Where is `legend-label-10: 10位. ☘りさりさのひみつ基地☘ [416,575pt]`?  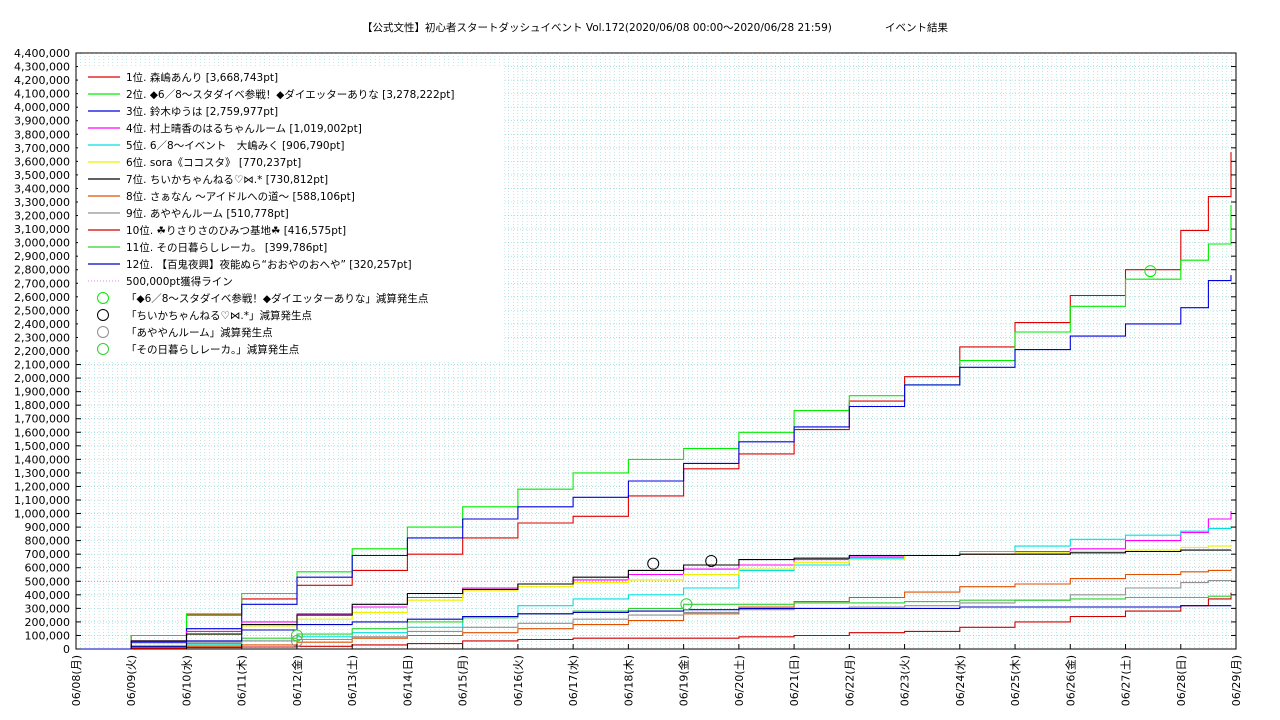 legend-label-10: 10位. ☘りさりさのひみつ基地☘ [416,575pt] is located at coordinates (236, 230).